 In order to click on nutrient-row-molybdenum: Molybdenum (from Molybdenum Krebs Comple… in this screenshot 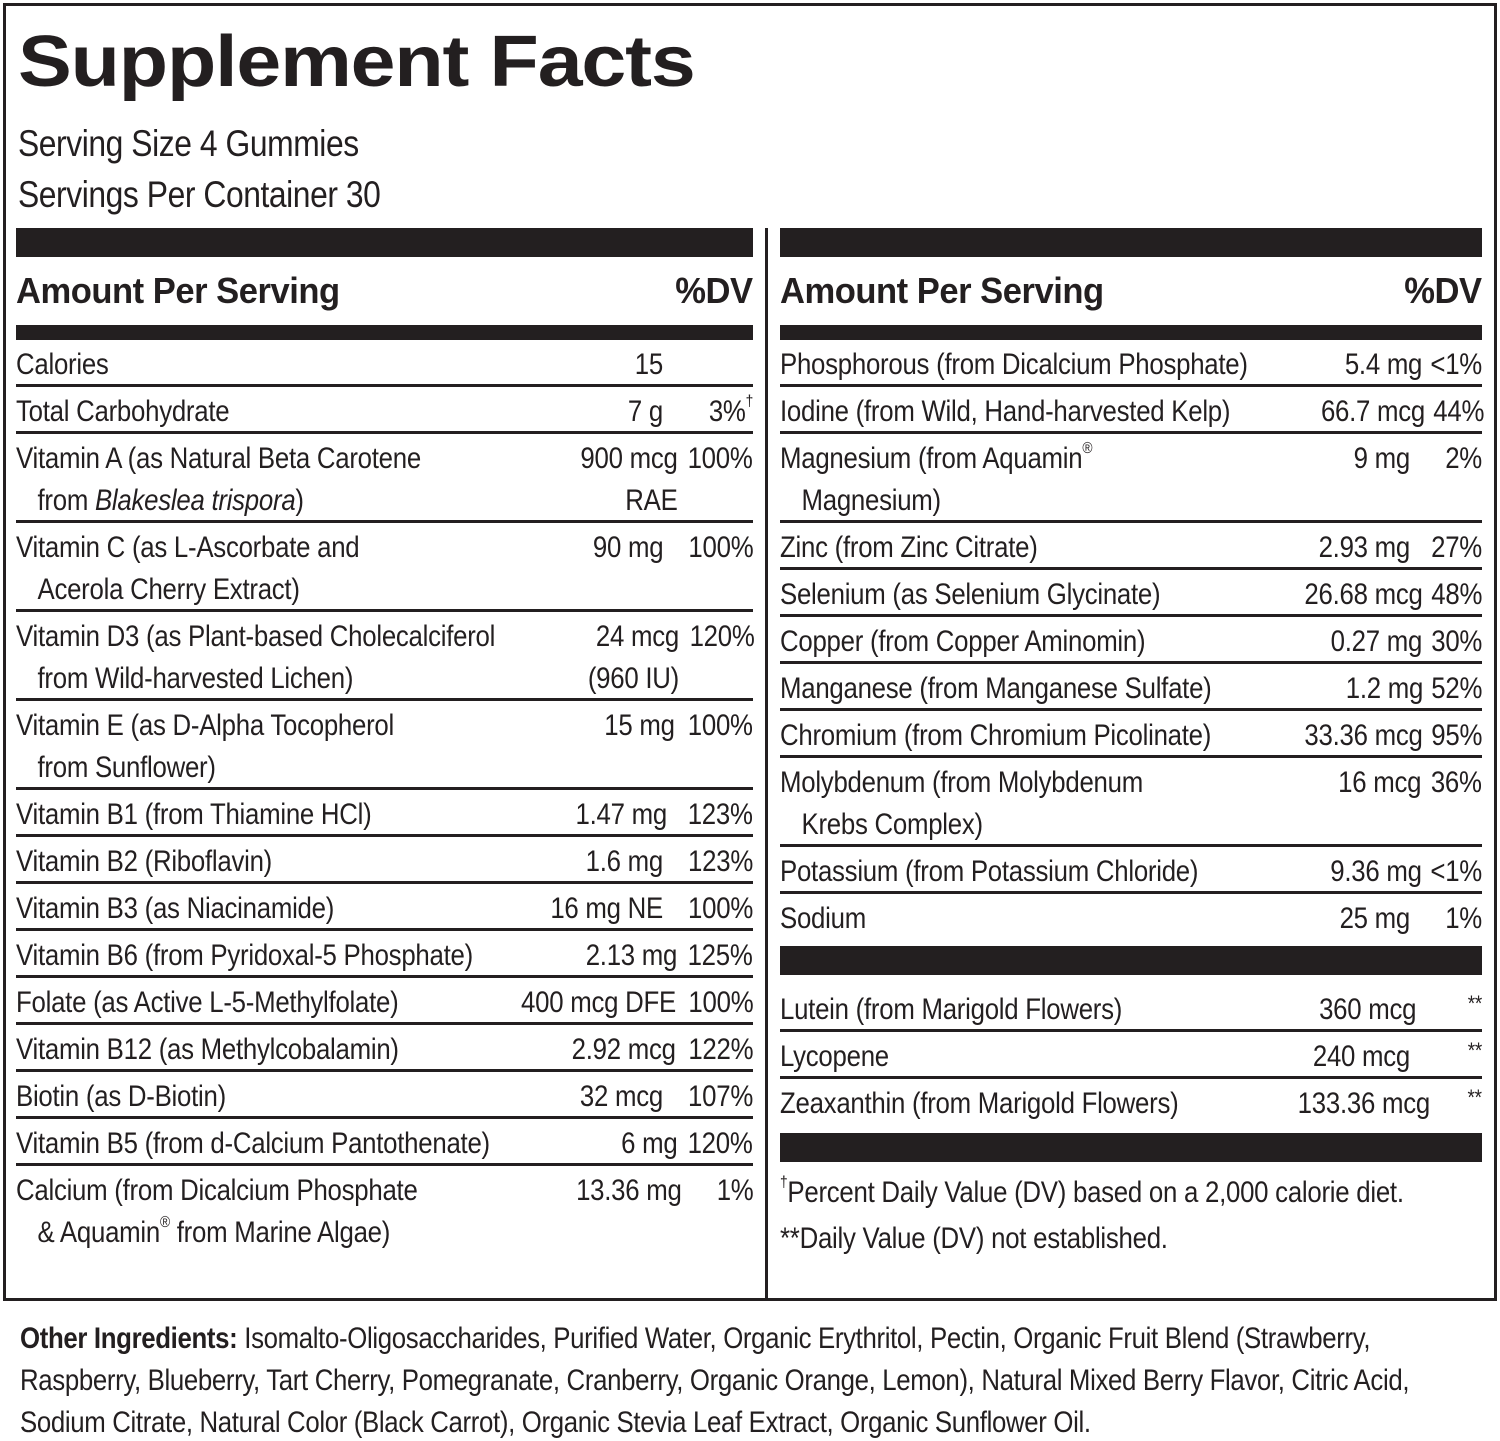, I will do `click(1131, 802)`.